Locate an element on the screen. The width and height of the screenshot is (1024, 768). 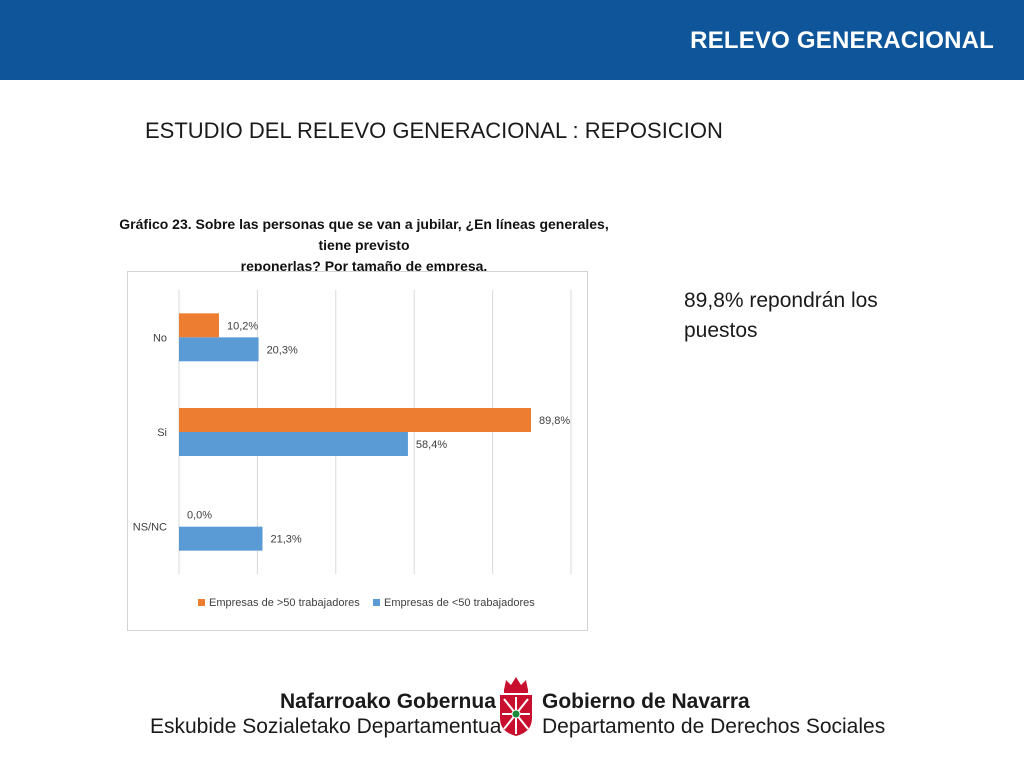
category-label: Si is located at coordinates (162, 433).